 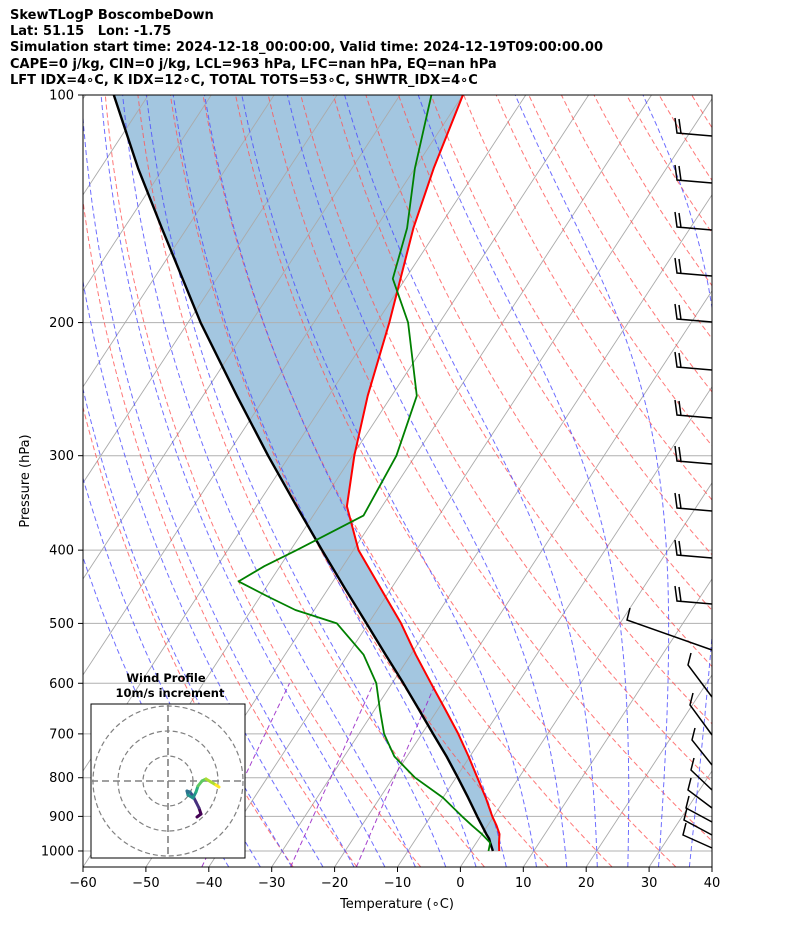 I want to click on y-tick-label: 200, so click(x=61, y=323).